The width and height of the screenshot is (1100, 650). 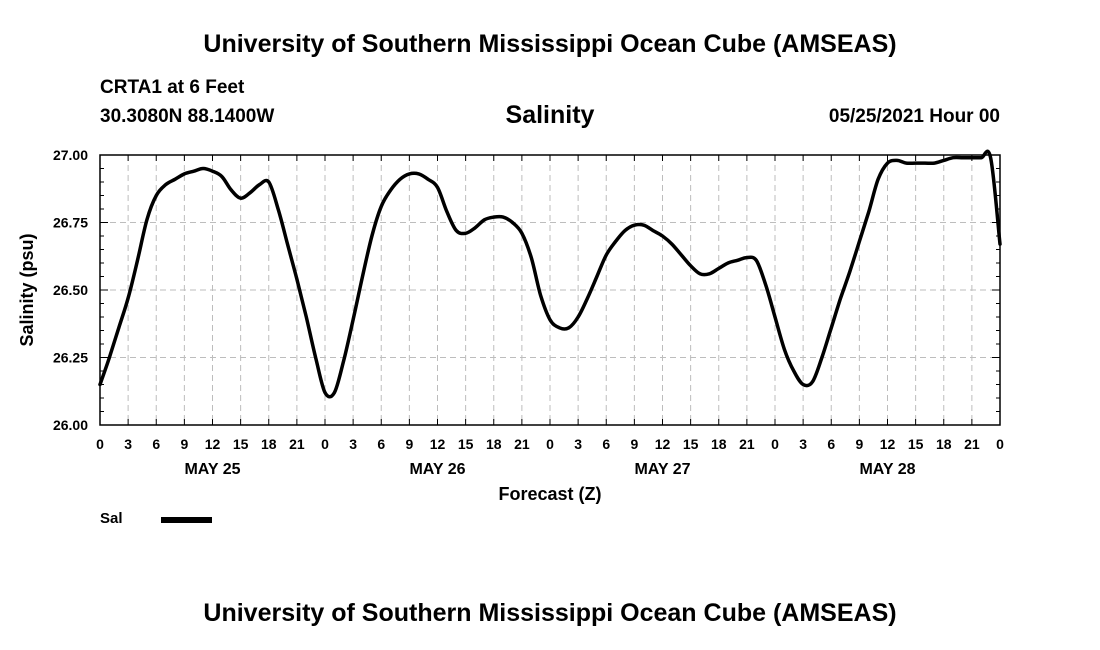 I want to click on y-tick-label: 26.00, so click(x=70, y=425).